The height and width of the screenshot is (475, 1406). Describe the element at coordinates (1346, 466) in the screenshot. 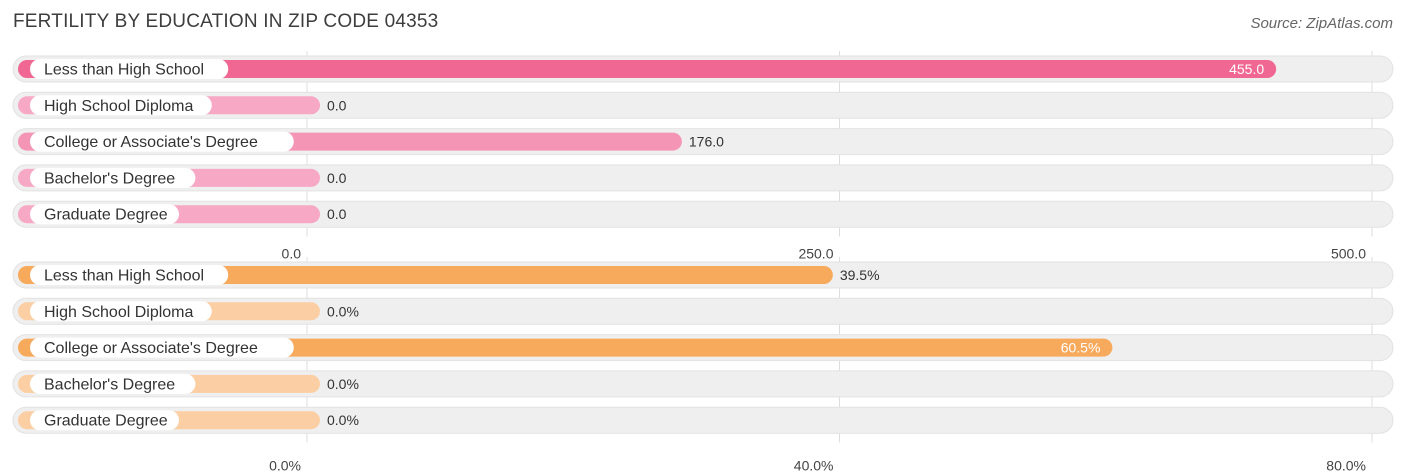

I see `tick-label: 80.0%` at that location.